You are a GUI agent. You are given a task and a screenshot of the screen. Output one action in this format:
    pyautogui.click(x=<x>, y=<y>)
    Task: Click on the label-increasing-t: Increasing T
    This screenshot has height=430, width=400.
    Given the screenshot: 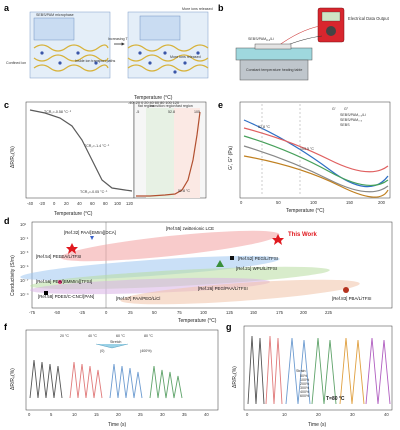 What is the action you would take?
    pyautogui.click(x=118, y=39)
    